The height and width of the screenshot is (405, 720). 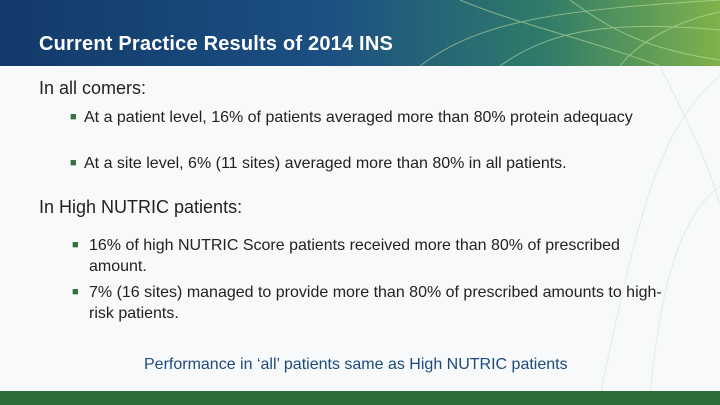 I want to click on footer-bar, so click(x=360, y=398).